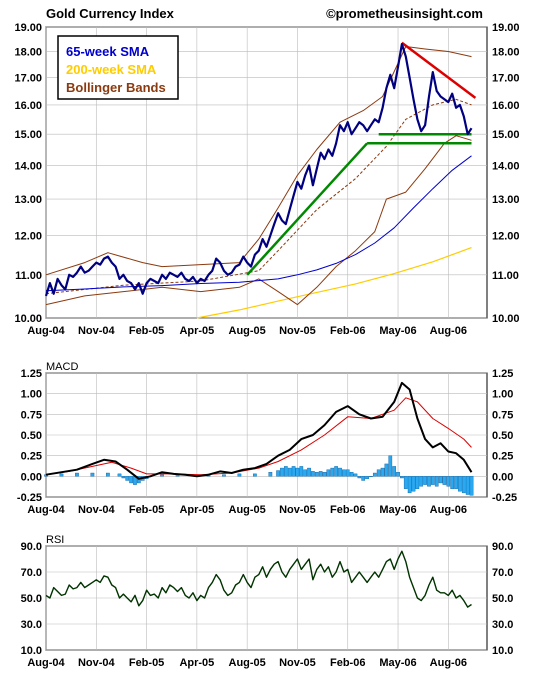 The width and height of the screenshot is (535, 685). Describe the element at coordinates (97, 331) in the screenshot. I see `main-x-tick: Nov-04` at that location.